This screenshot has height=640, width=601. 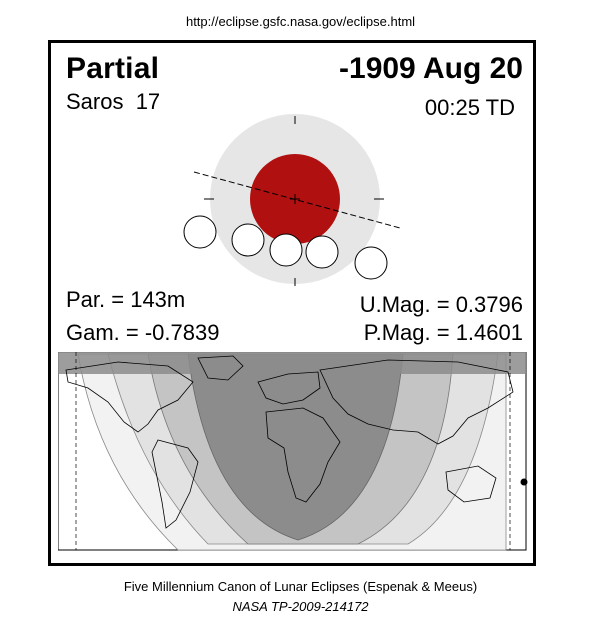 What do you see at coordinates (292, 200) in the screenshot?
I see `eclipse-geometry-diagram` at bounding box center [292, 200].